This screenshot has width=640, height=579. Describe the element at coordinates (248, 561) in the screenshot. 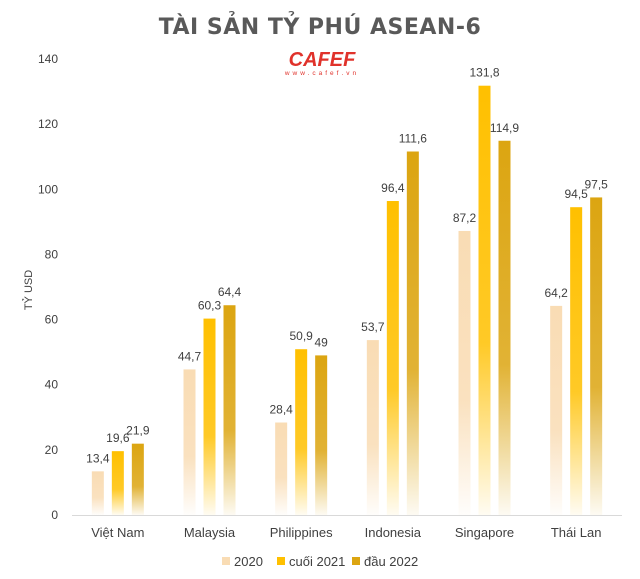

I see `legend-label: 2020` at that location.